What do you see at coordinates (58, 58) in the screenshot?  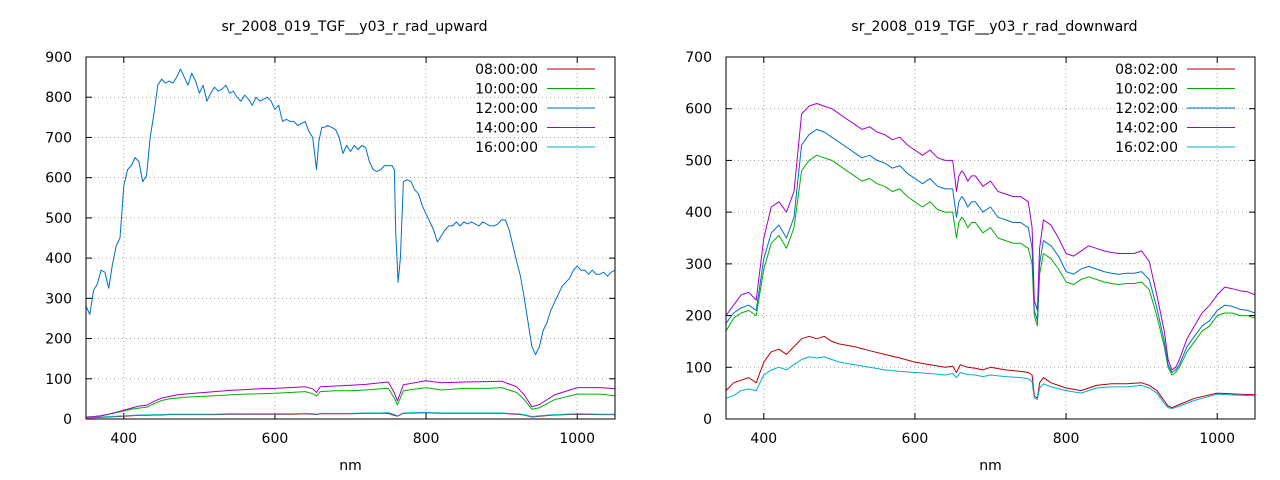 I see `y-tick-label: 900` at bounding box center [58, 58].